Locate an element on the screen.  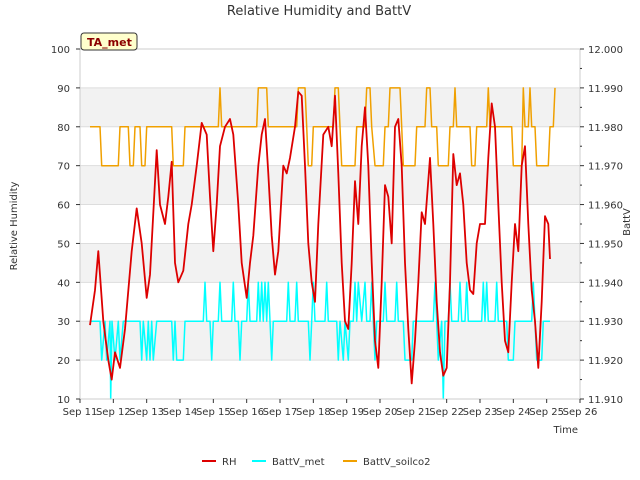
y-tick-label-left: 70 is located at coordinates (63, 167).